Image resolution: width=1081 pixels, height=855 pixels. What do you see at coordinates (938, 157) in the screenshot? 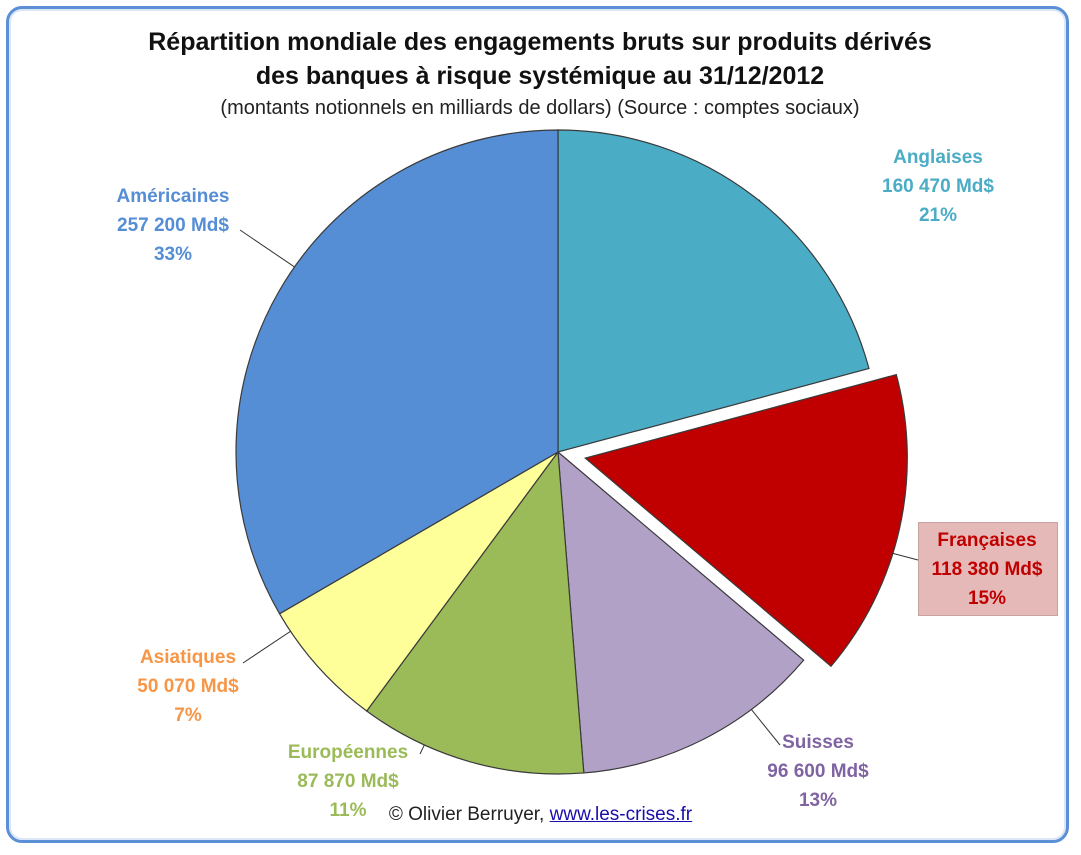
I see `label-anglaises-name: Anglaises` at bounding box center [938, 157].